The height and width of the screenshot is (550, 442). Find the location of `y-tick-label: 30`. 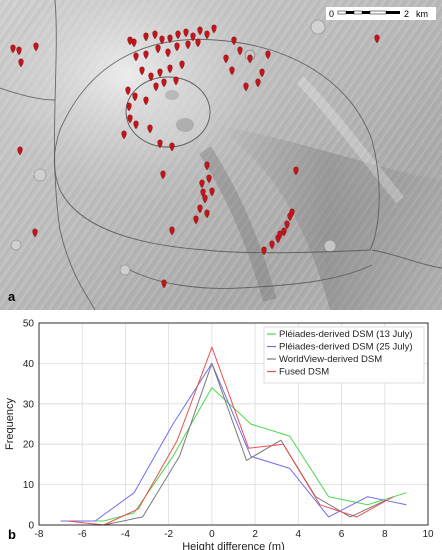

y-tick-label: 30 is located at coordinates (29, 404).